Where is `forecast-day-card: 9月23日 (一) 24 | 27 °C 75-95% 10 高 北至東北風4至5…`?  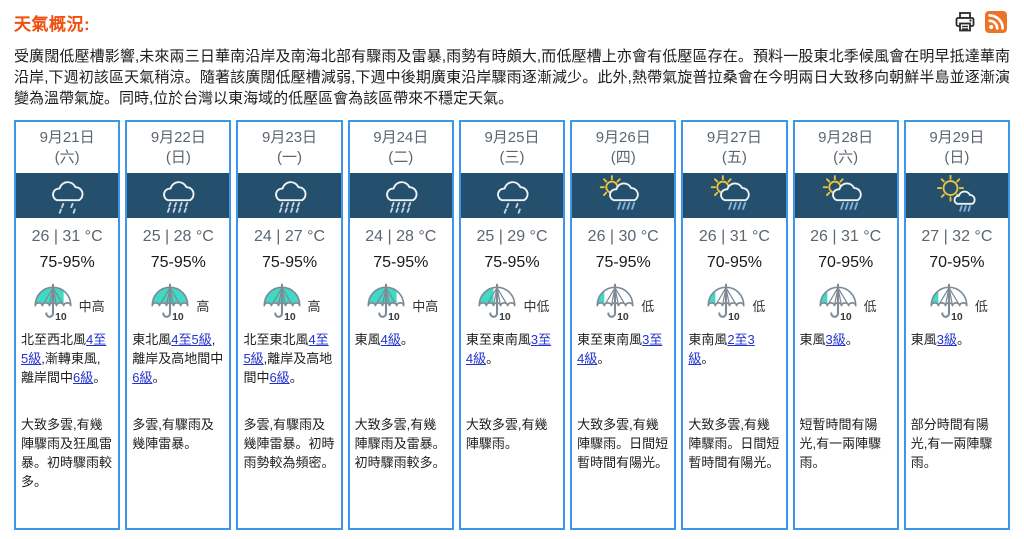 forecast-day-card: 9月23日 (一) 24 | 27 °C 75-95% 10 高 北至東北風4至5… is located at coordinates (289, 325).